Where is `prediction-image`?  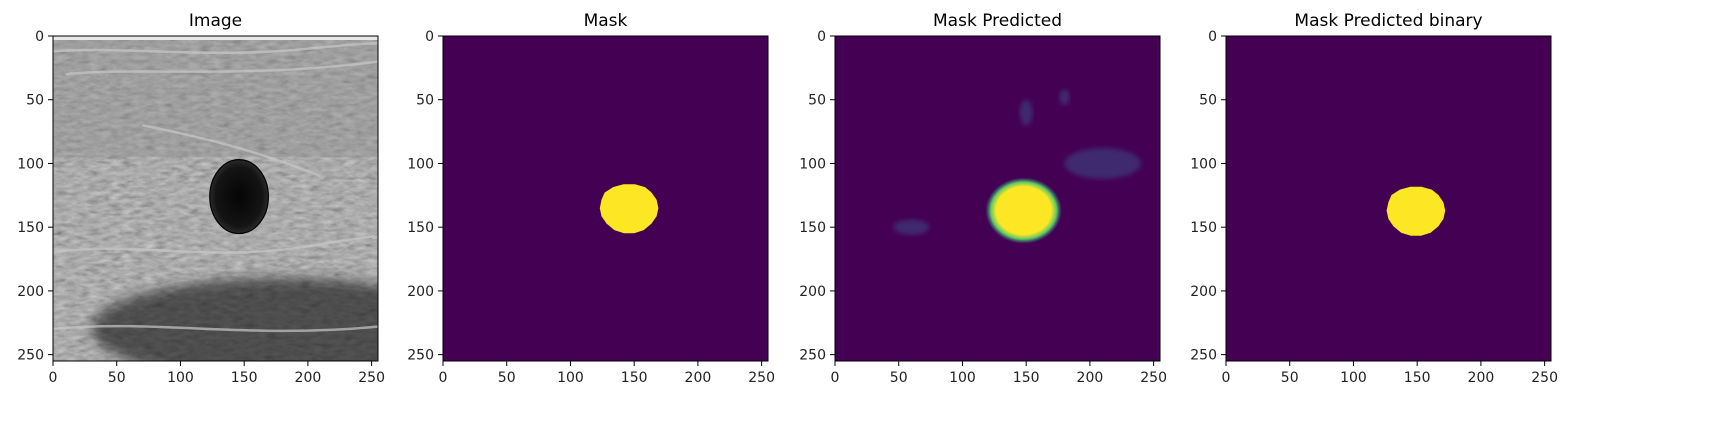 prediction-image is located at coordinates (997, 198).